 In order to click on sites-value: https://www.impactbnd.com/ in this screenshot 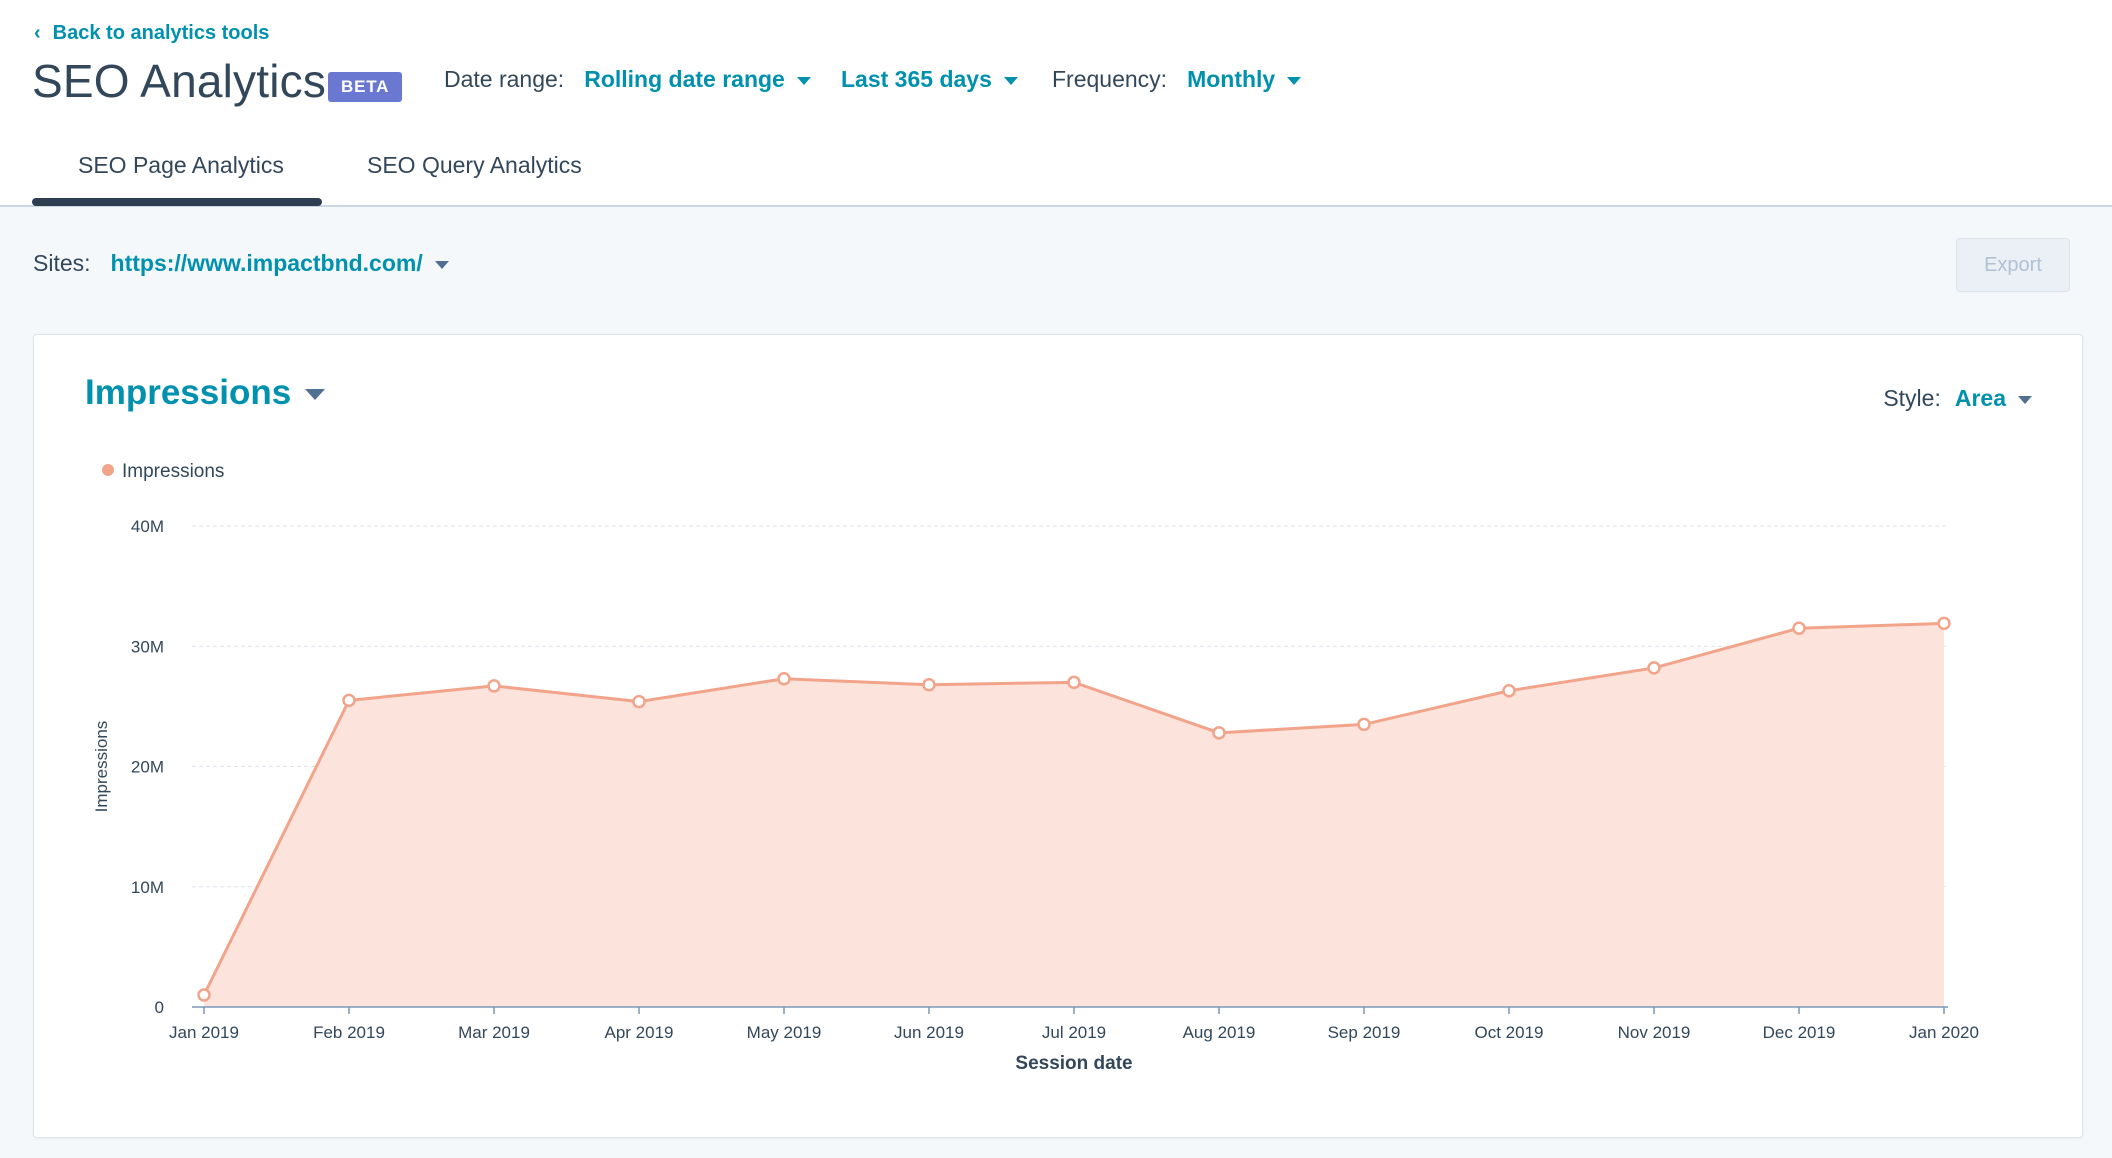, I will do `click(266, 263)`.